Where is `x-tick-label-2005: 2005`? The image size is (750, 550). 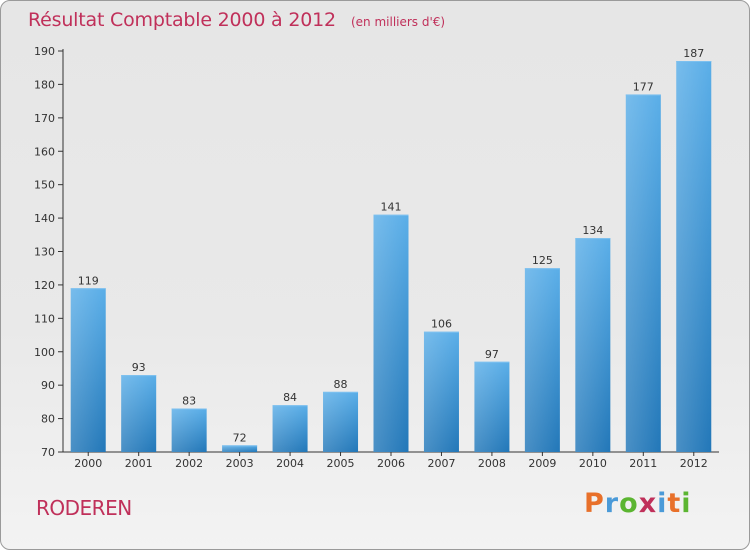
x-tick-label-2005: 2005 is located at coordinates (341, 463).